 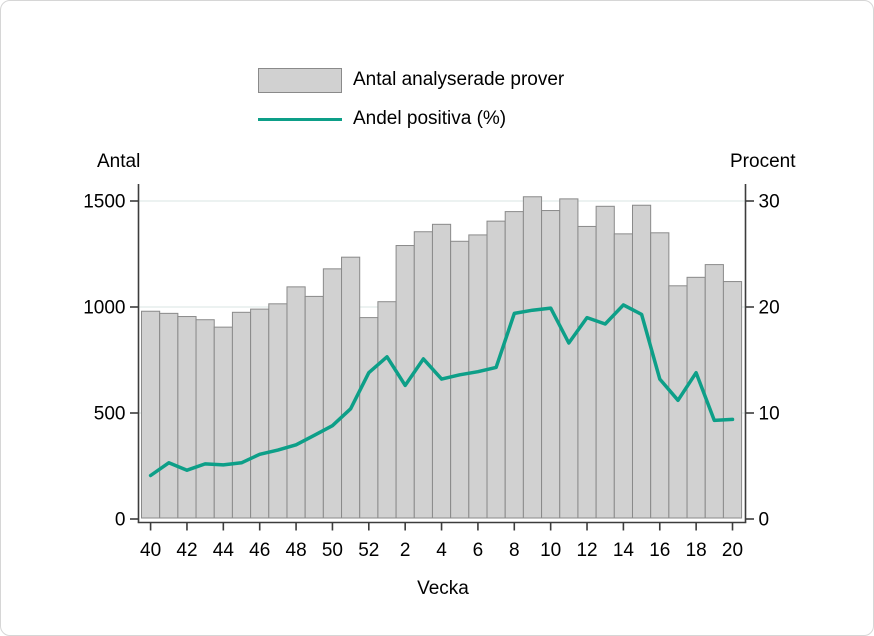 What do you see at coordinates (769, 202) in the screenshot?
I see `right-tick-30: 30` at bounding box center [769, 202].